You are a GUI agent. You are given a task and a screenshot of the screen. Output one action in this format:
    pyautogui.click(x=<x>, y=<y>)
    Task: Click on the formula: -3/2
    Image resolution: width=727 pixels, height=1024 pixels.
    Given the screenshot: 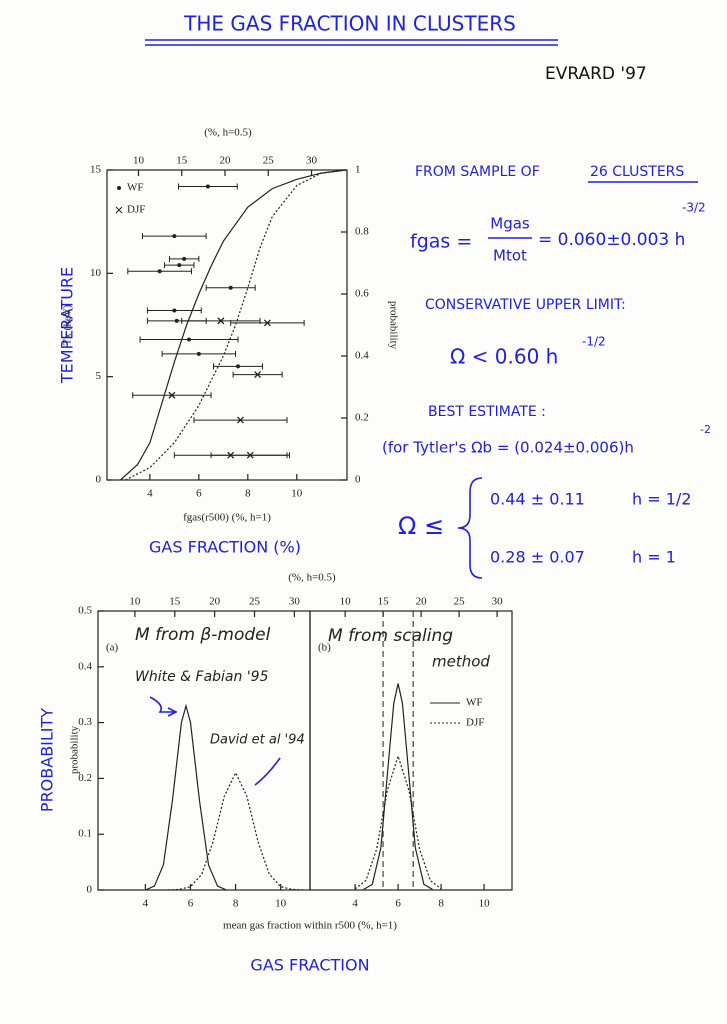 What is the action you would take?
    pyautogui.click(x=694, y=208)
    